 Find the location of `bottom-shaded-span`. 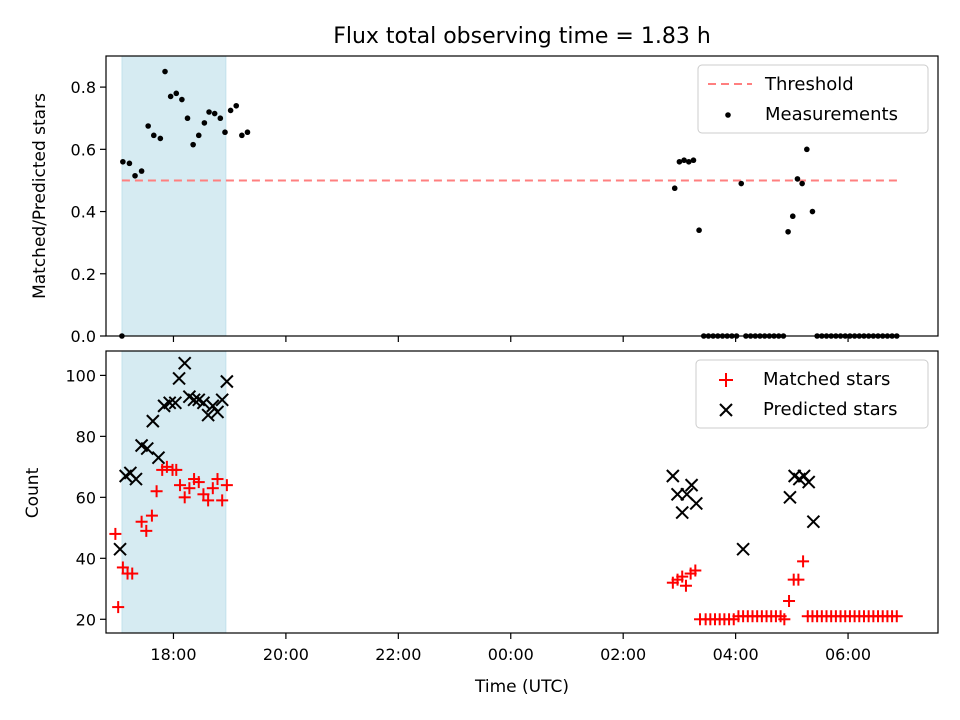

bottom-shaded-span is located at coordinates (174, 492).